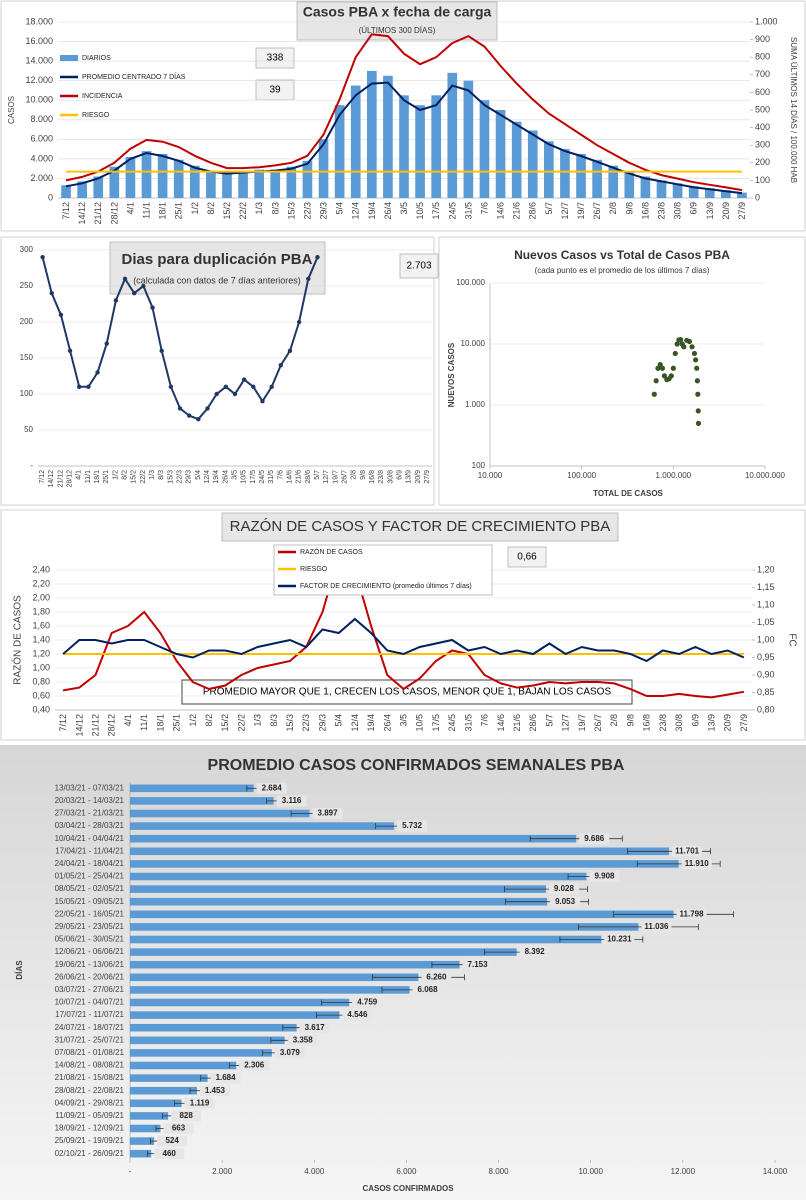 The height and width of the screenshot is (1200, 806). Describe the element at coordinates (41, 625) in the screenshot. I see `y-tick-label: 1,60` at that location.